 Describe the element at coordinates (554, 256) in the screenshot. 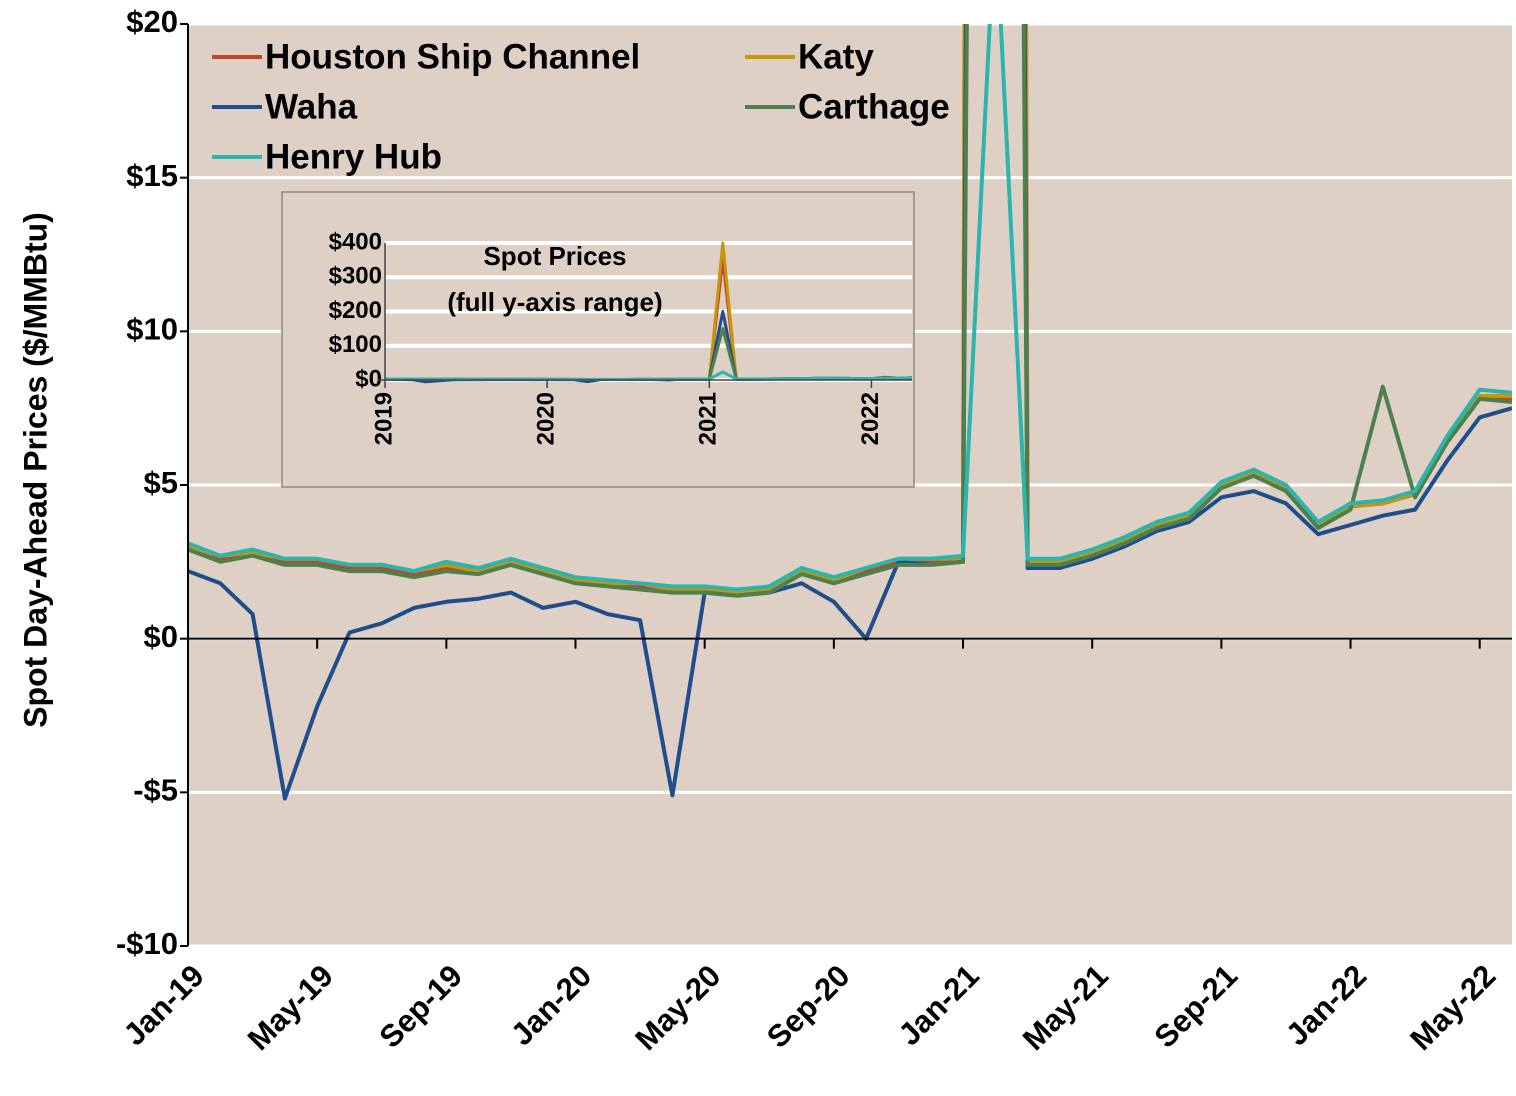

I see `inset-title: Spot Prices` at that location.